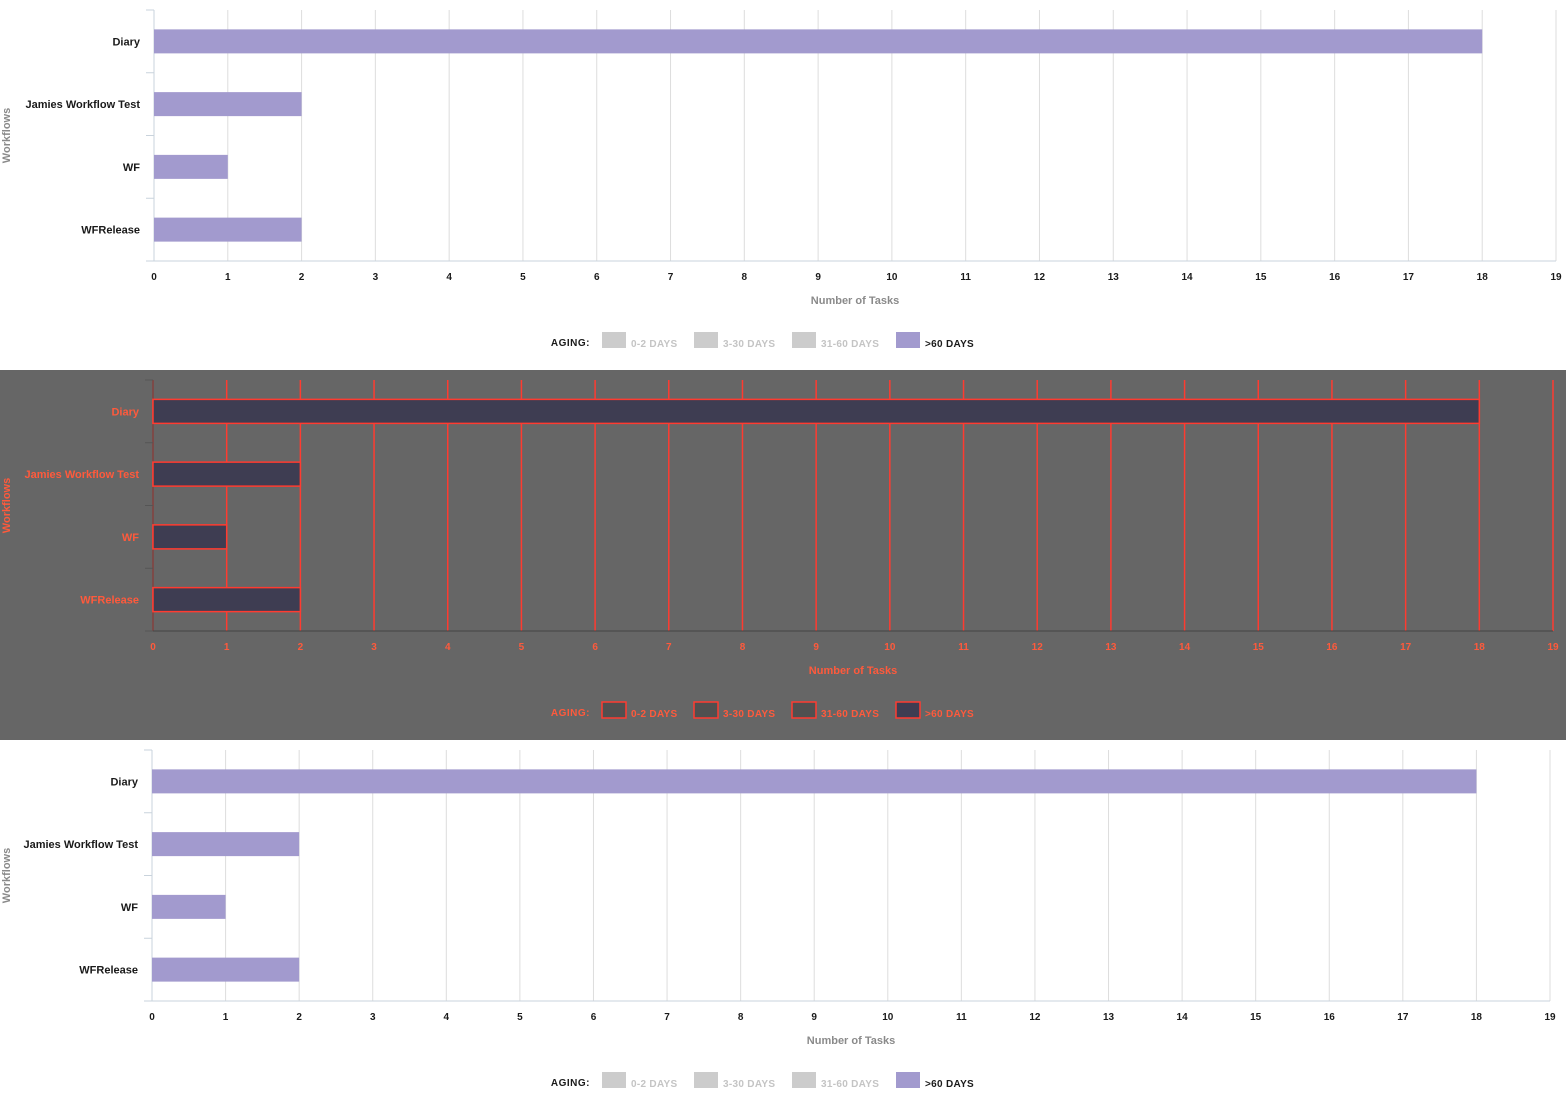 The image size is (1566, 1110). I want to click on x-tick-label: 8, so click(741, 1017).